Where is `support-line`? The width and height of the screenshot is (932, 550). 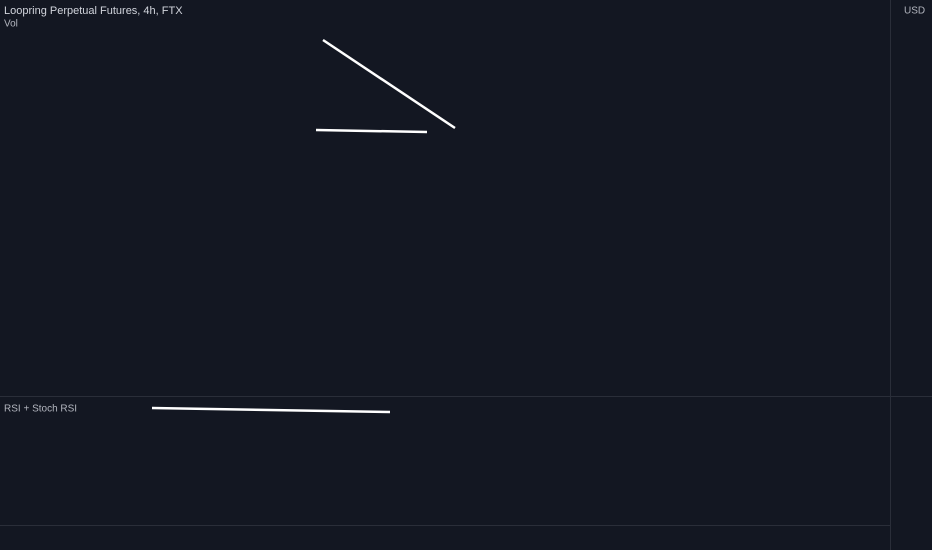 support-line is located at coordinates (371, 131).